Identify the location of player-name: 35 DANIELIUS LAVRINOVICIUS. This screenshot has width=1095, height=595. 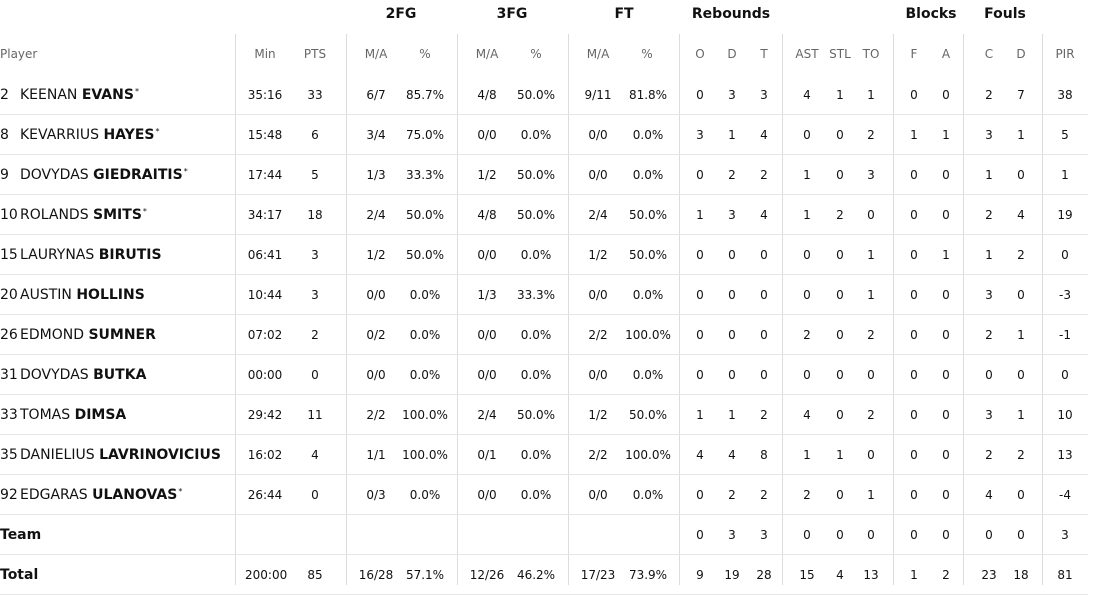
(111, 455).